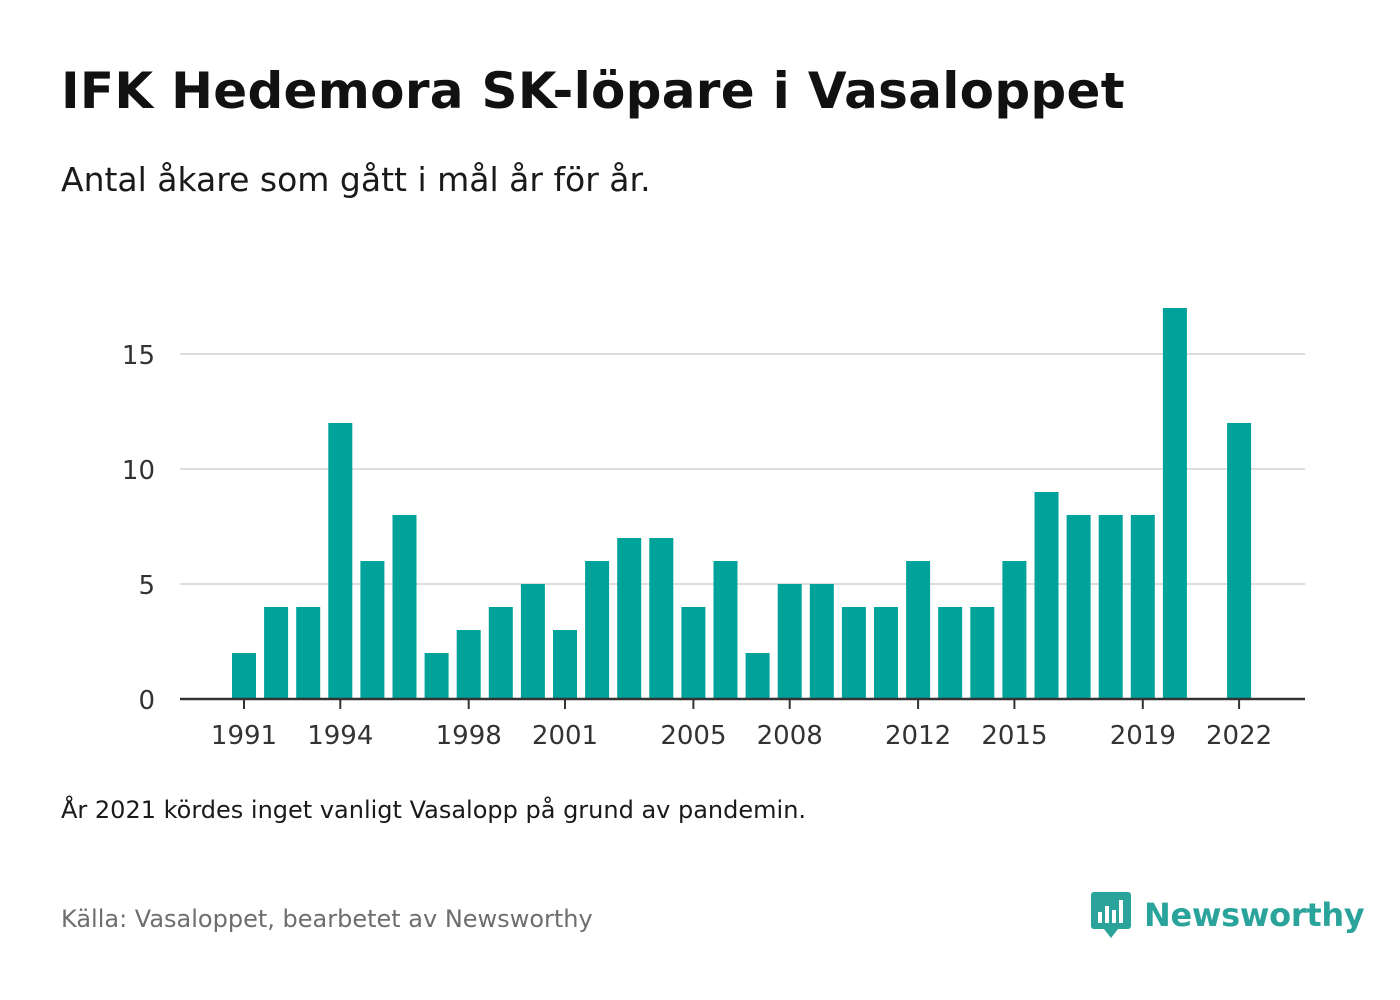 This screenshot has height=1000, width=1400. What do you see at coordinates (468, 664) in the screenshot?
I see `bar-1998` at bounding box center [468, 664].